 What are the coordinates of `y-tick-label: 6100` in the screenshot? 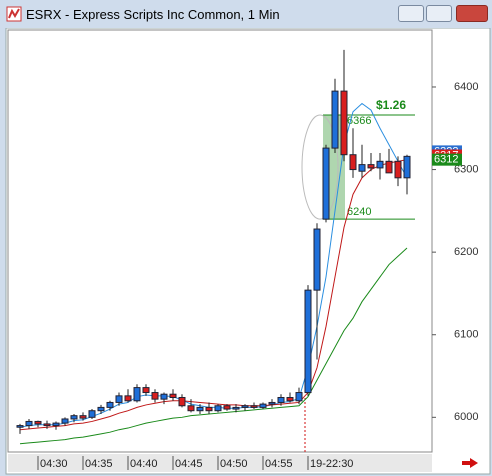 It's located at (466, 335).